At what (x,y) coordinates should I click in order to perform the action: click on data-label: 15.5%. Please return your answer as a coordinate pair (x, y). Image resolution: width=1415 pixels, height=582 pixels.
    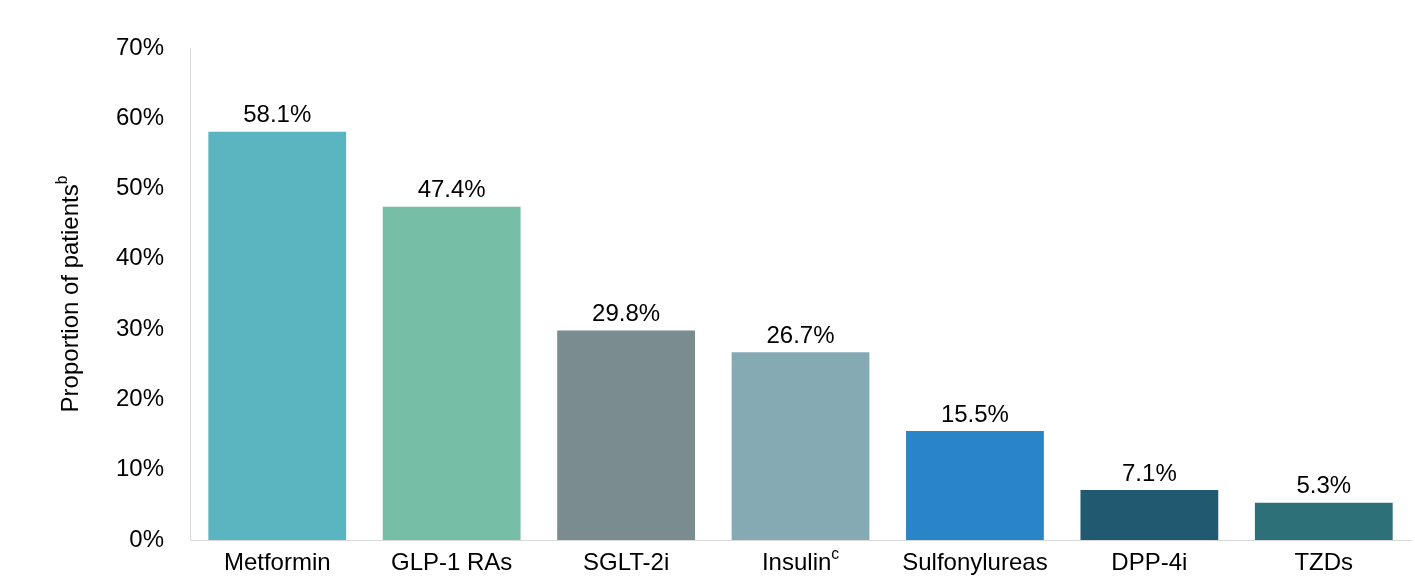
    Looking at the image, I should click on (974, 413).